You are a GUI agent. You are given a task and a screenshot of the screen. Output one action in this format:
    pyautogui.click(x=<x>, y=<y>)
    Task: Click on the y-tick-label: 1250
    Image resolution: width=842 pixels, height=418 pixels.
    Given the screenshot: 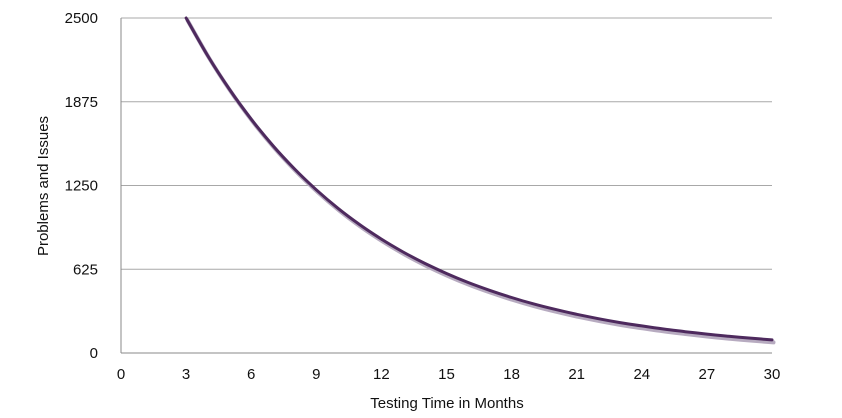 What is the action you would take?
    pyautogui.click(x=81, y=186)
    